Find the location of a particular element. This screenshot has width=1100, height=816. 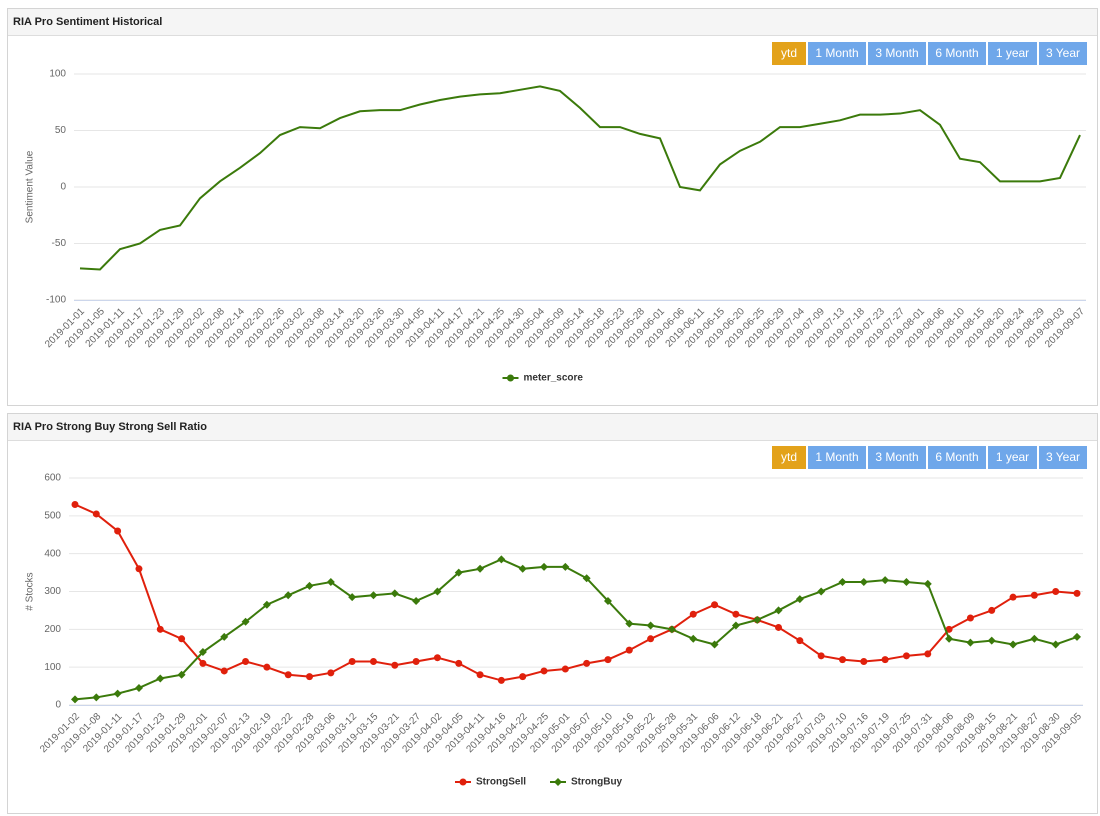

legend-label: StrongSell is located at coordinates (501, 782).